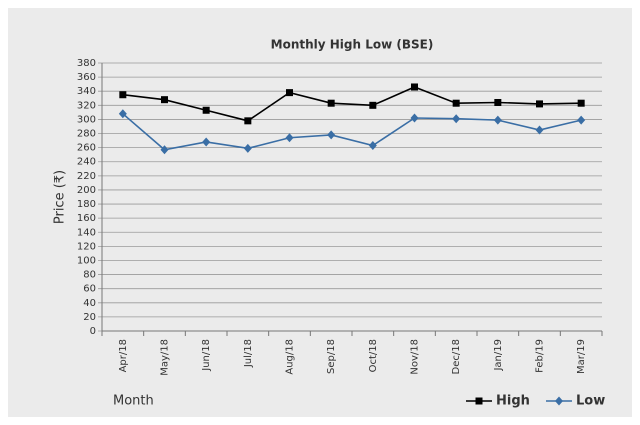 The height and width of the screenshot is (425, 640). Describe the element at coordinates (86, 77) in the screenshot. I see `y-tick-label: 360` at that location.